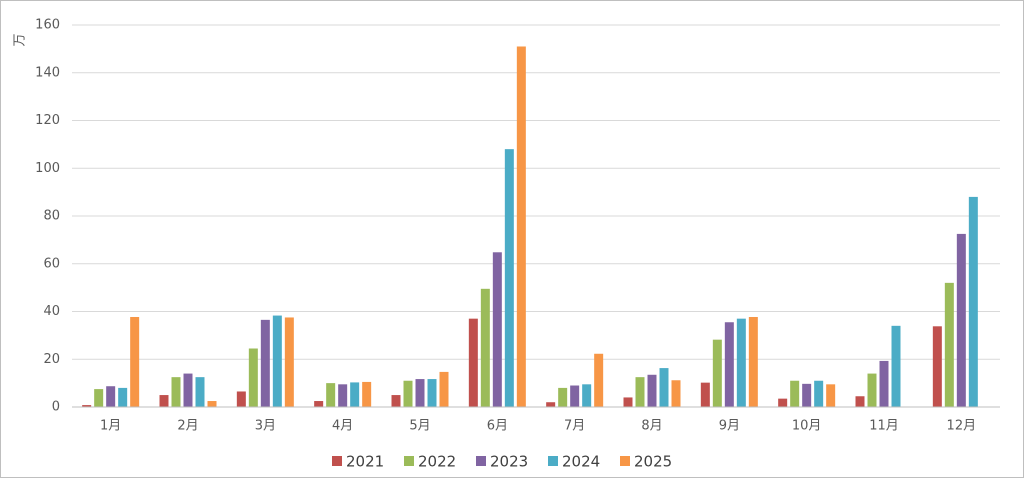 The height and width of the screenshot is (478, 1024). What do you see at coordinates (47, 120) in the screenshot?
I see `y-tick-label: 120` at bounding box center [47, 120].